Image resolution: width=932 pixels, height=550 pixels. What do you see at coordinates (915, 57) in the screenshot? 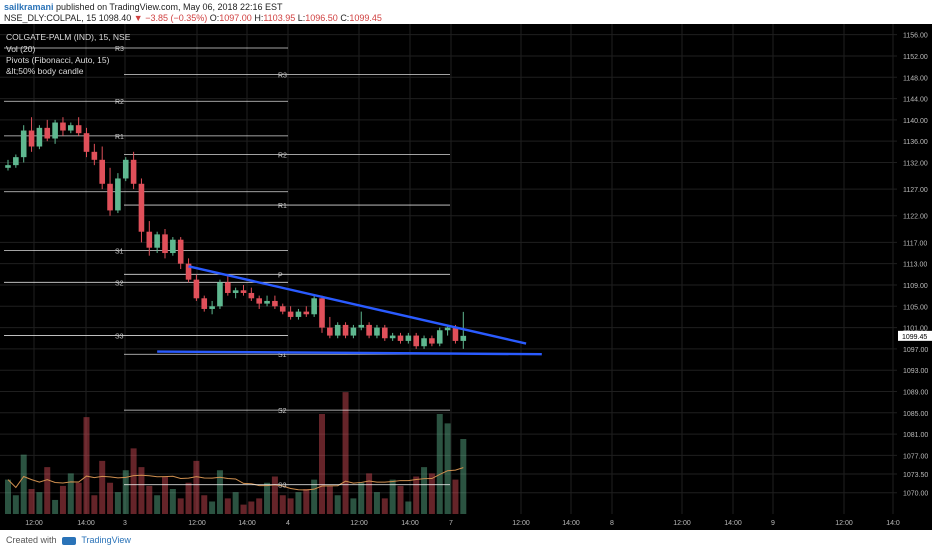
I see `price-tick-label: 1152.00` at bounding box center [915, 57].